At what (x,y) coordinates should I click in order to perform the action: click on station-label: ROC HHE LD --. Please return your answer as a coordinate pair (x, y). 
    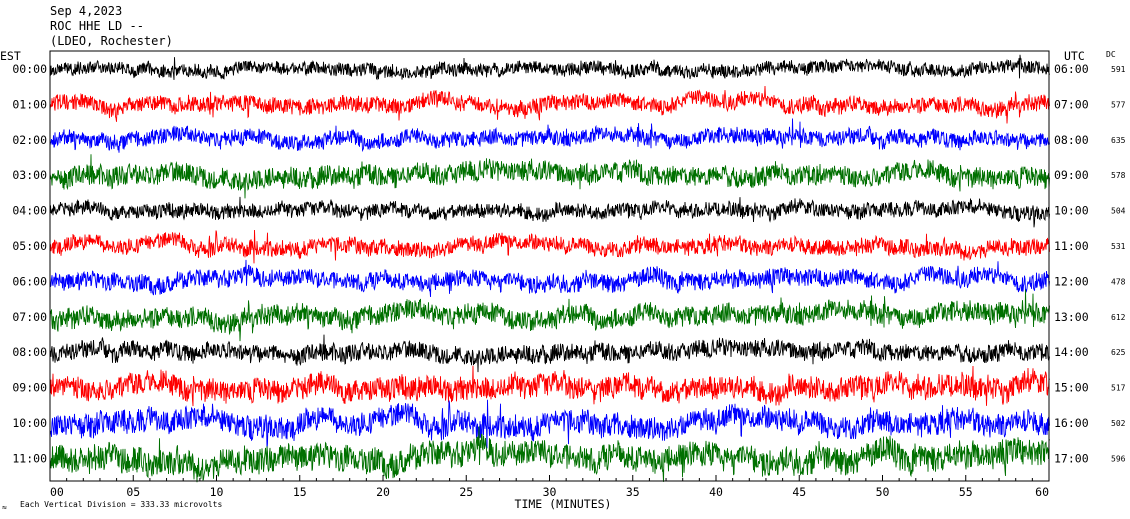
    Looking at the image, I should click on (97, 26).